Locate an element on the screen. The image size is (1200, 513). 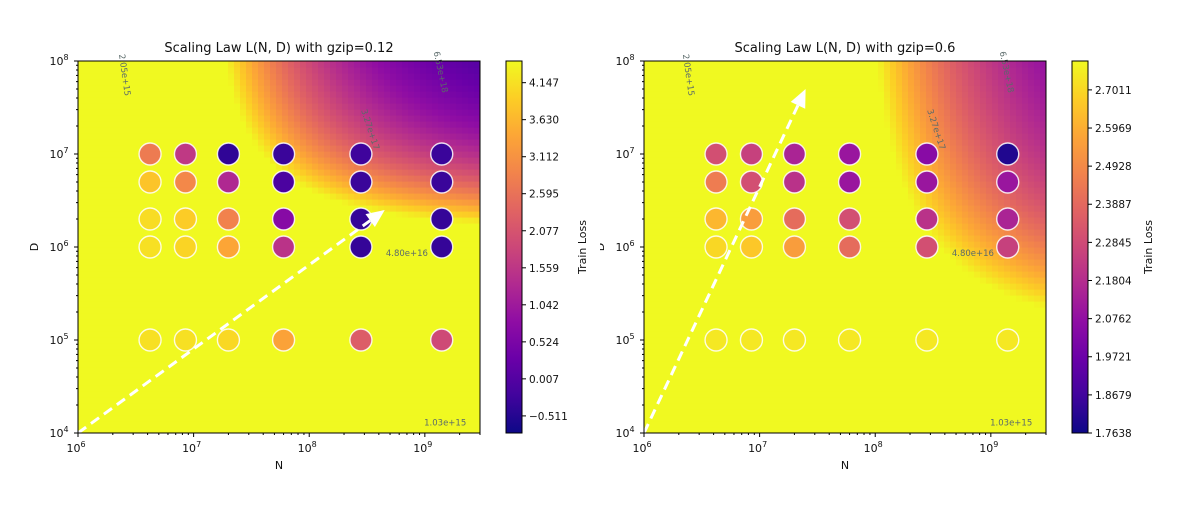
colorbar-tick-label: −0.511 is located at coordinates (548, 417).